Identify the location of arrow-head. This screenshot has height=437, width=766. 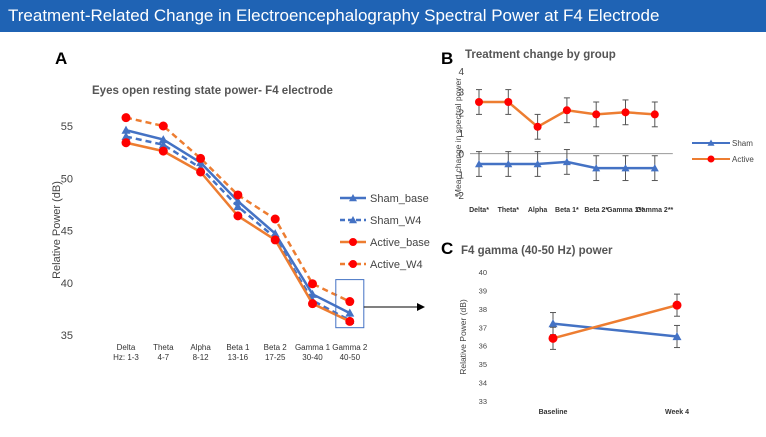
(421, 307).